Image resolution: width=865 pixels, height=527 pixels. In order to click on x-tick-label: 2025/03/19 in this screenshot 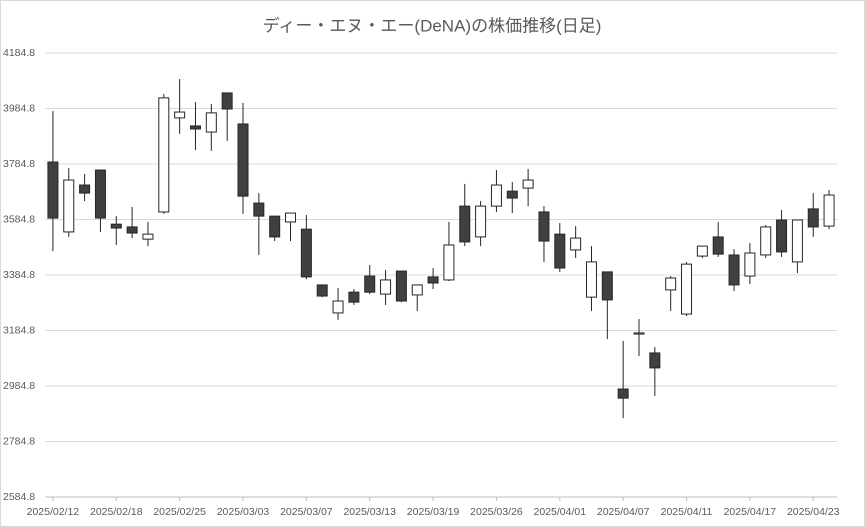, I will do `click(433, 512)`.